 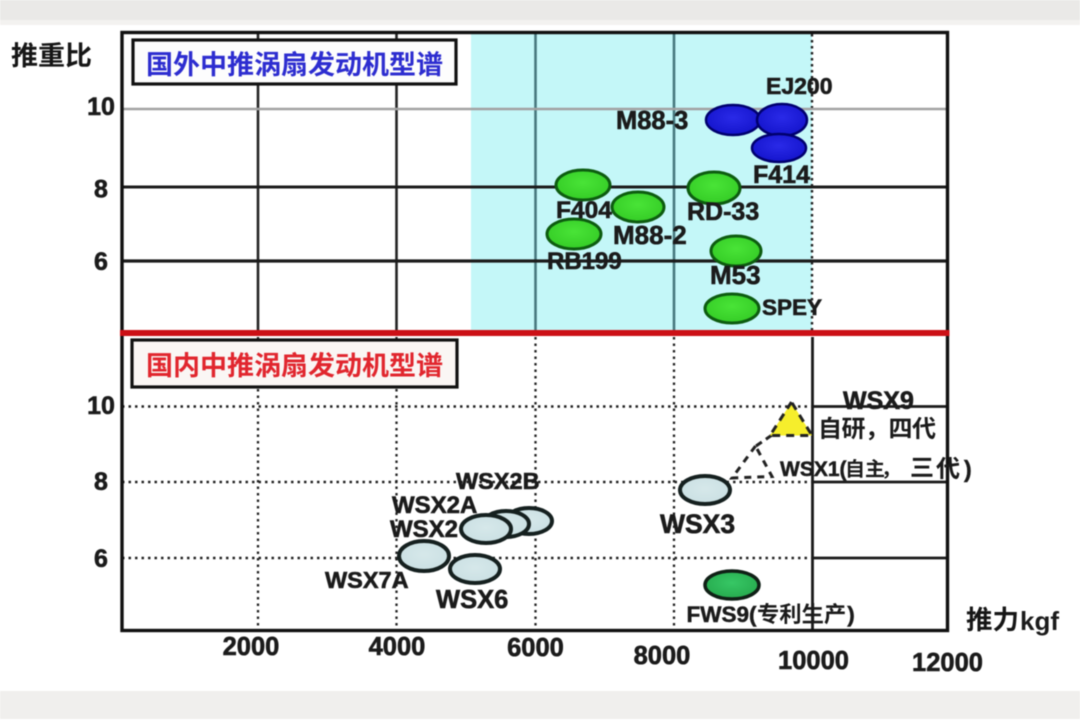 What do you see at coordinates (792, 307) in the screenshot?
I see `svg-text: SPEY` at bounding box center [792, 307].